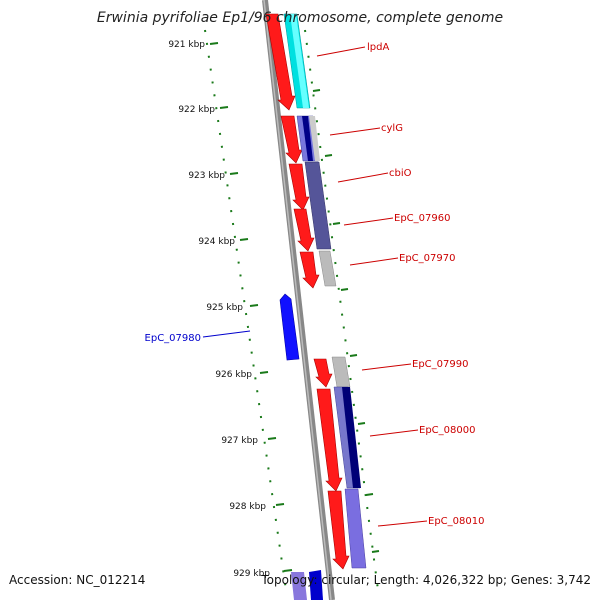 This screenshot has height=600, width=600. What do you see at coordinates (196, 110) in the screenshot?
I see `tick-label-922: 922 kbp` at bounding box center [196, 110].